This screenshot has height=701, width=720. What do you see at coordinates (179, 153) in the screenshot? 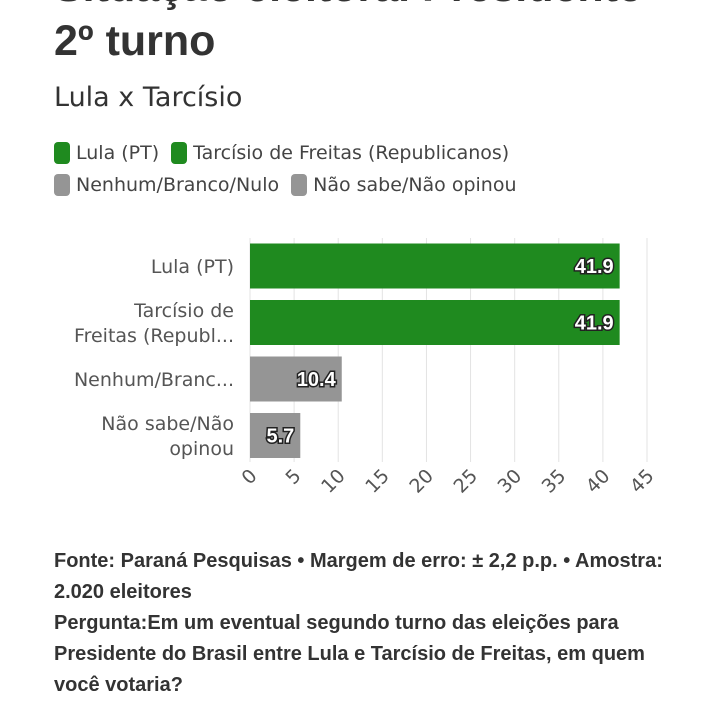
I see `legend-swatch-tarcisio` at bounding box center [179, 153].